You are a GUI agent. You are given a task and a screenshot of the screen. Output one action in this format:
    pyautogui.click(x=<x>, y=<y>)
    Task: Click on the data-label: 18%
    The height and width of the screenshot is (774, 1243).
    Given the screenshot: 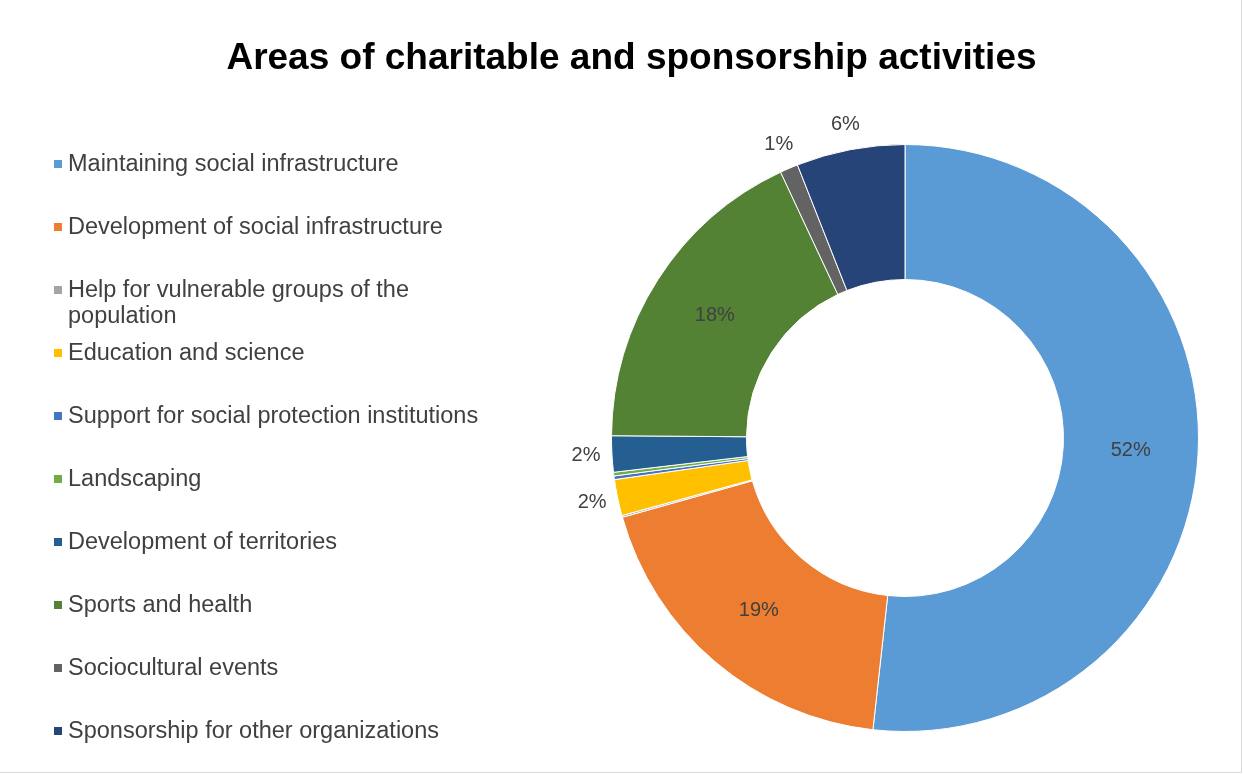 What is the action you would take?
    pyautogui.click(x=715, y=314)
    